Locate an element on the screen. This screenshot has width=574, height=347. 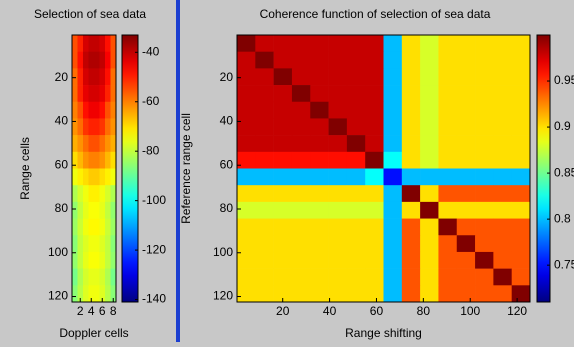
y-tick-label: 80 is located at coordinates (227, 208).